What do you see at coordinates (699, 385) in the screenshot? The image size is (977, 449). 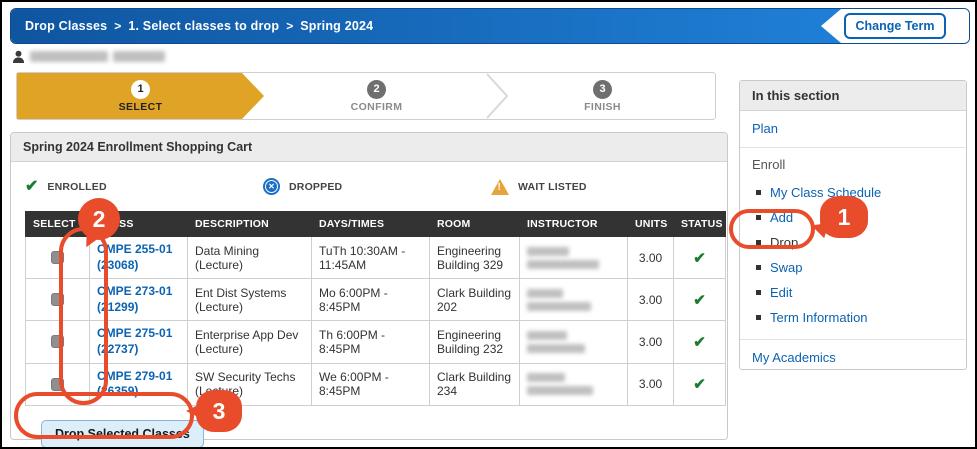 I see `row-4-enrolled-check-icon: ✔` at bounding box center [699, 385].